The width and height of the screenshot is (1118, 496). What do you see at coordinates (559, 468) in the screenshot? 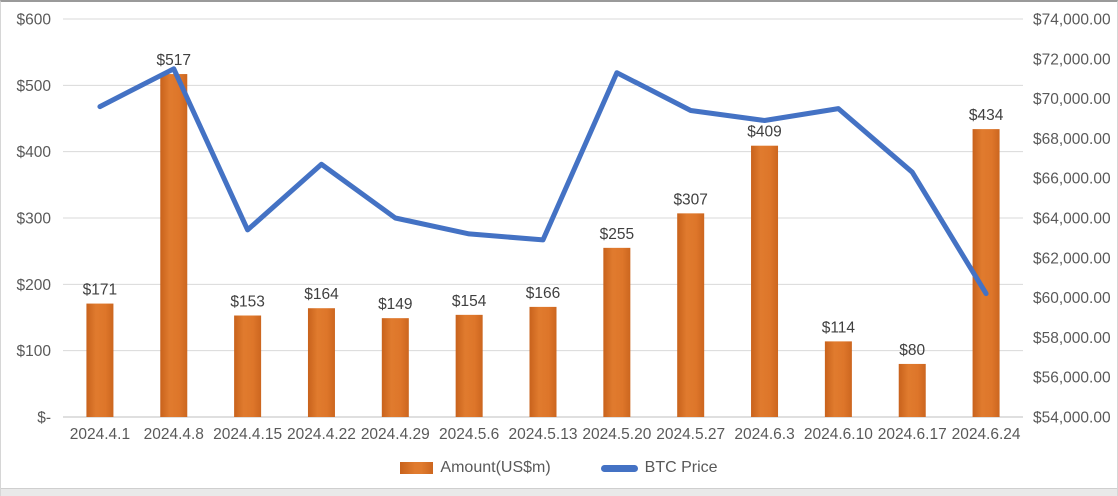
I see `legend: Amount(US$m) BTC Price` at bounding box center [559, 468].